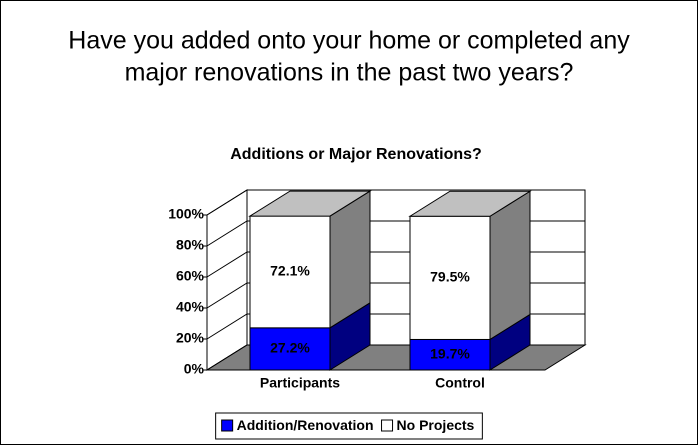 The image size is (698, 445). What do you see at coordinates (356, 154) in the screenshot?
I see `chart-title: Additions or Major Renovations?` at bounding box center [356, 154].